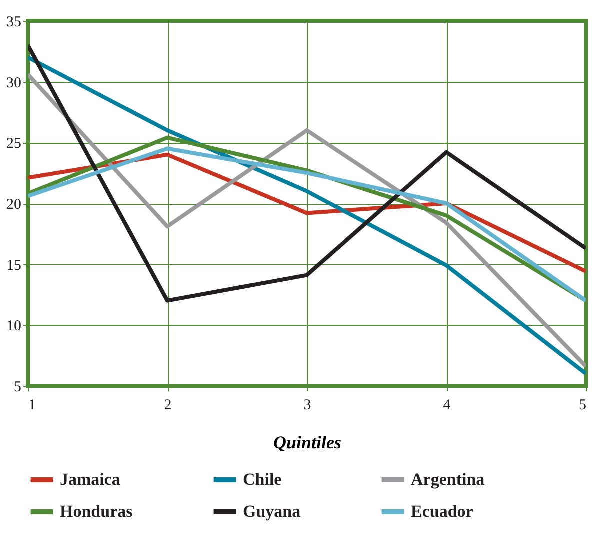 The width and height of the screenshot is (602, 533). I want to click on x-tick-label: 3, so click(308, 406).